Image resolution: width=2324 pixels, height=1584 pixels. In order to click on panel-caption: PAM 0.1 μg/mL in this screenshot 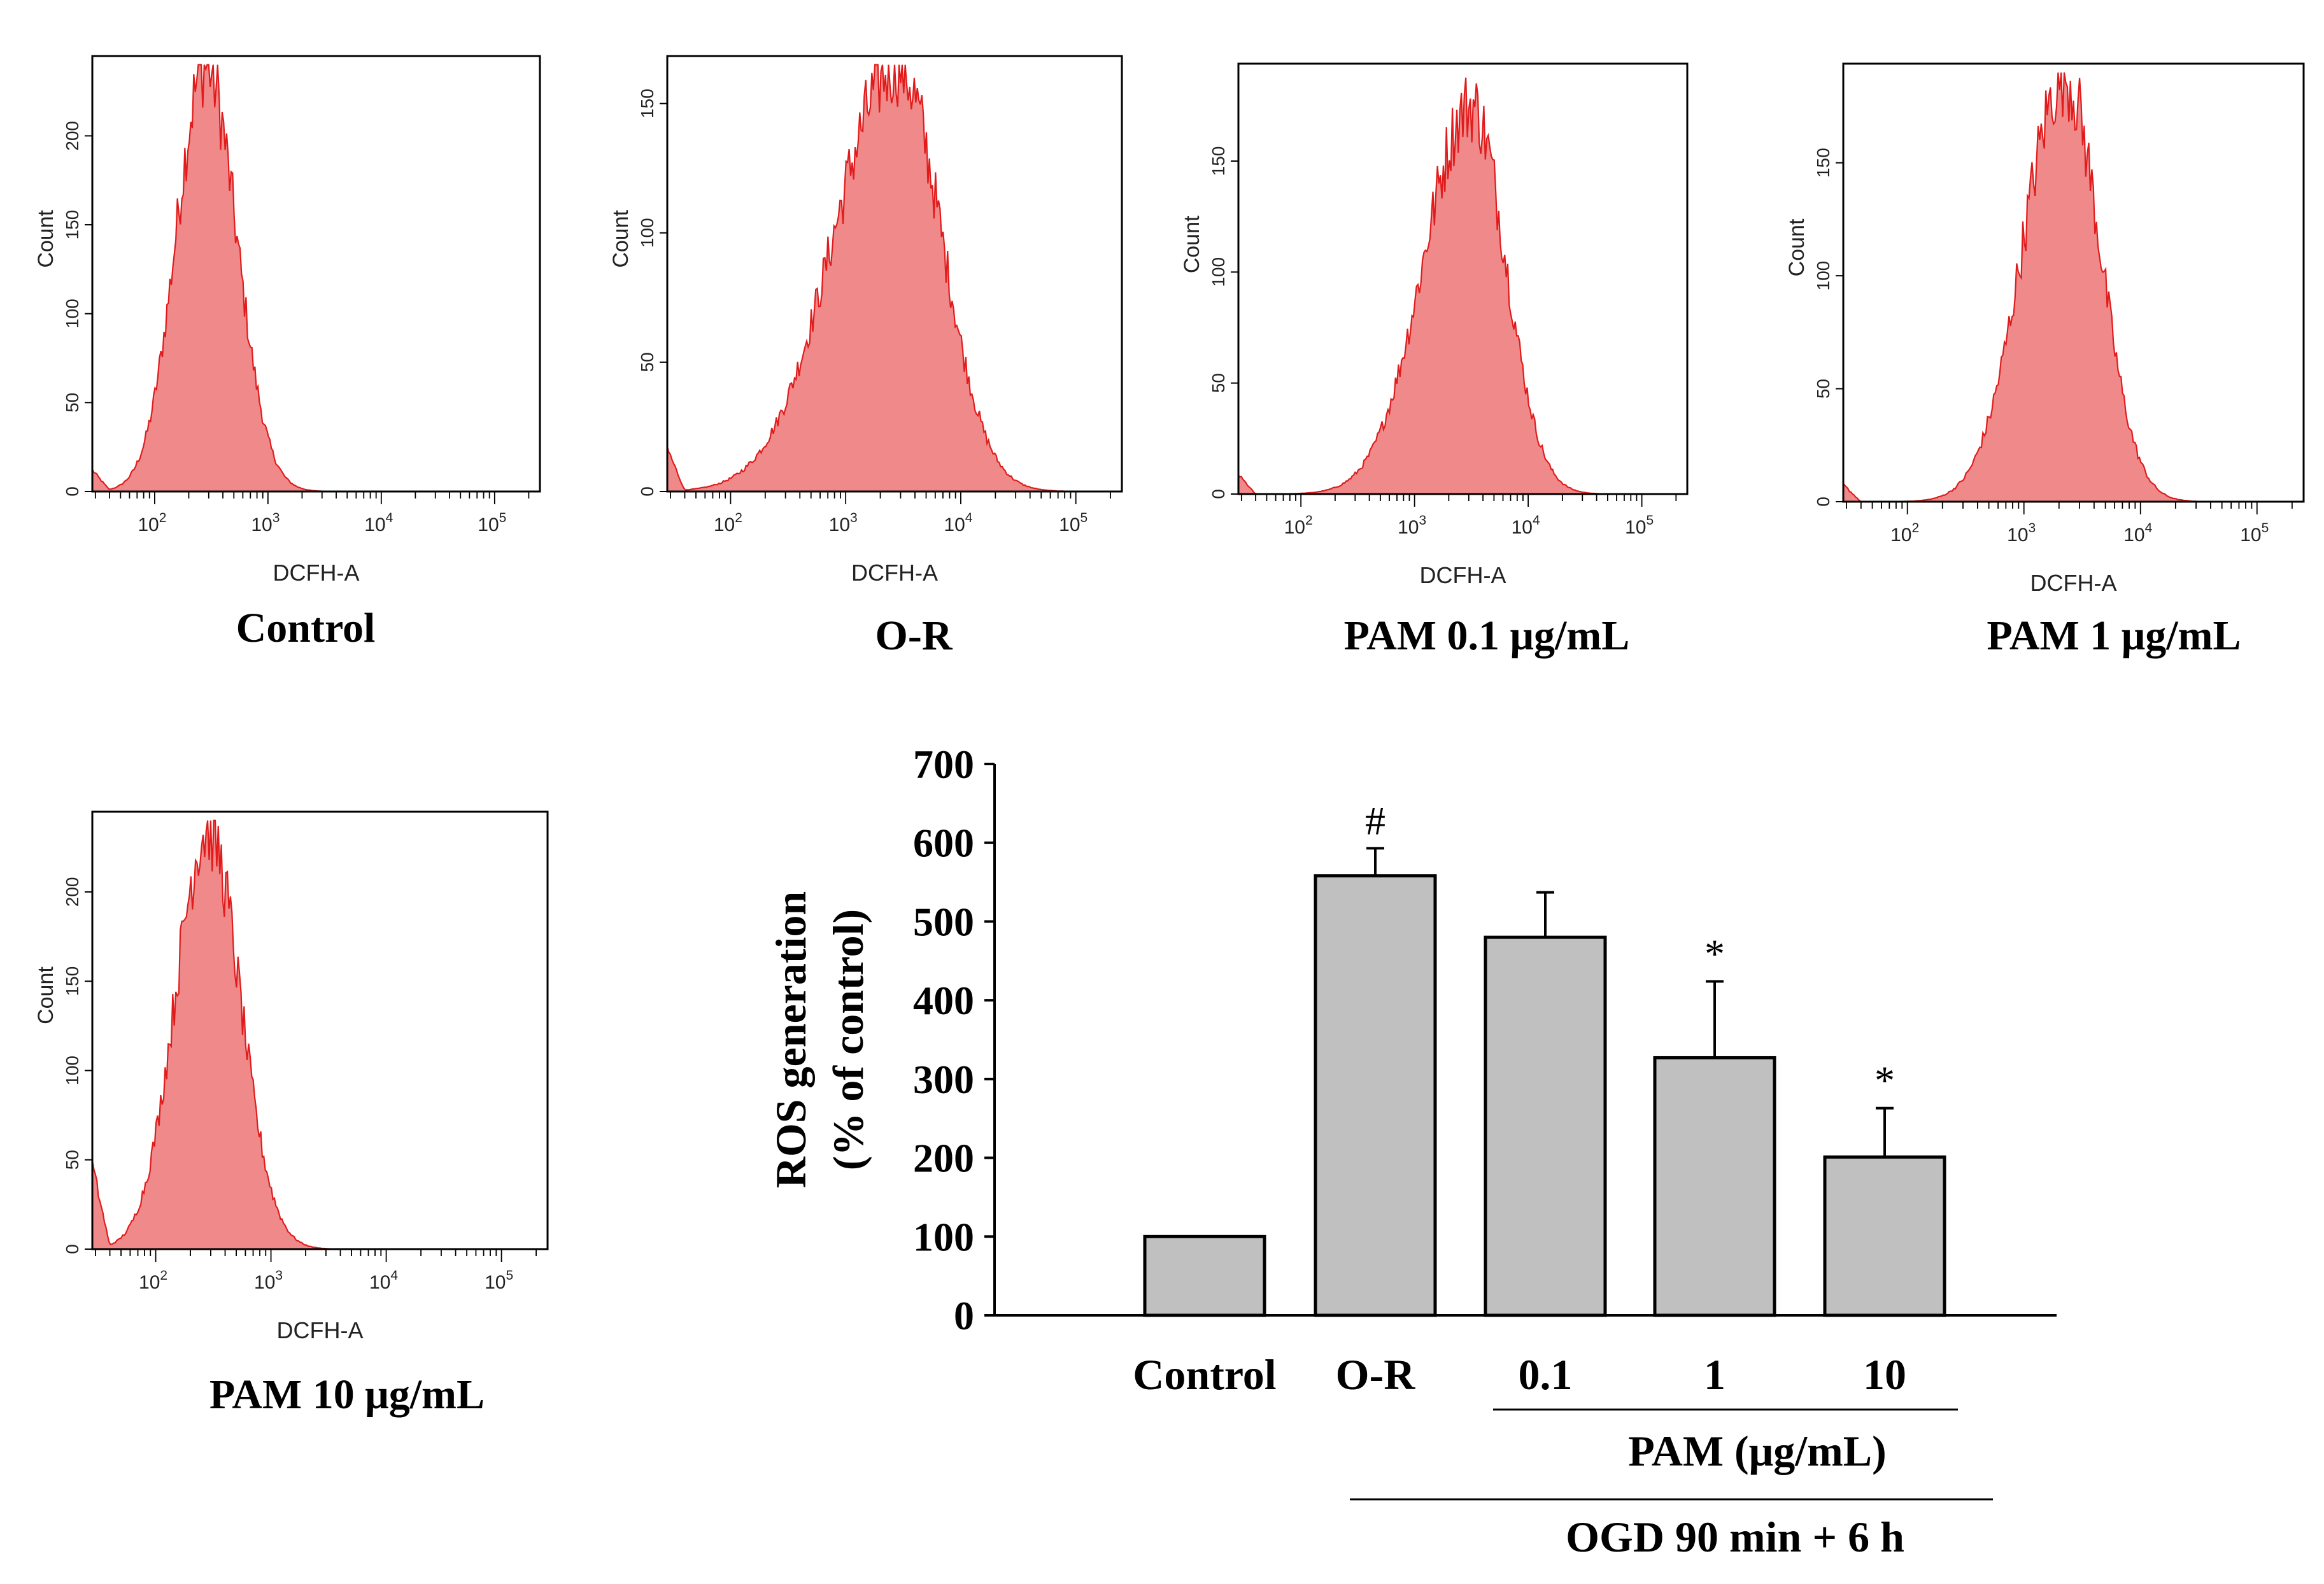, I will do `click(1487, 635)`.